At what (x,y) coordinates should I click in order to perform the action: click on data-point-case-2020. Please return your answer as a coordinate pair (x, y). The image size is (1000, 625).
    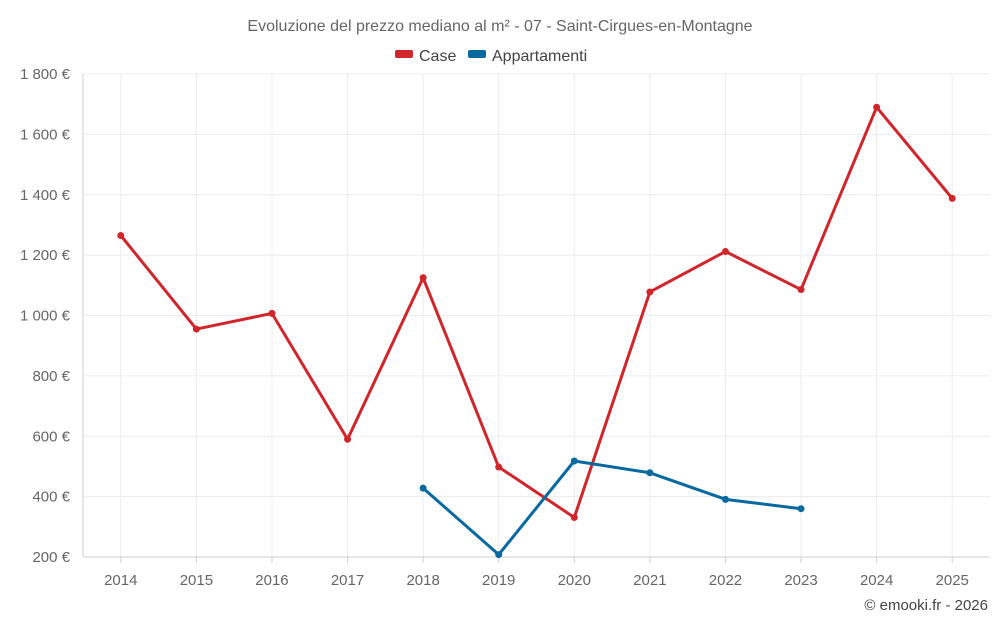
    Looking at the image, I should click on (574, 517).